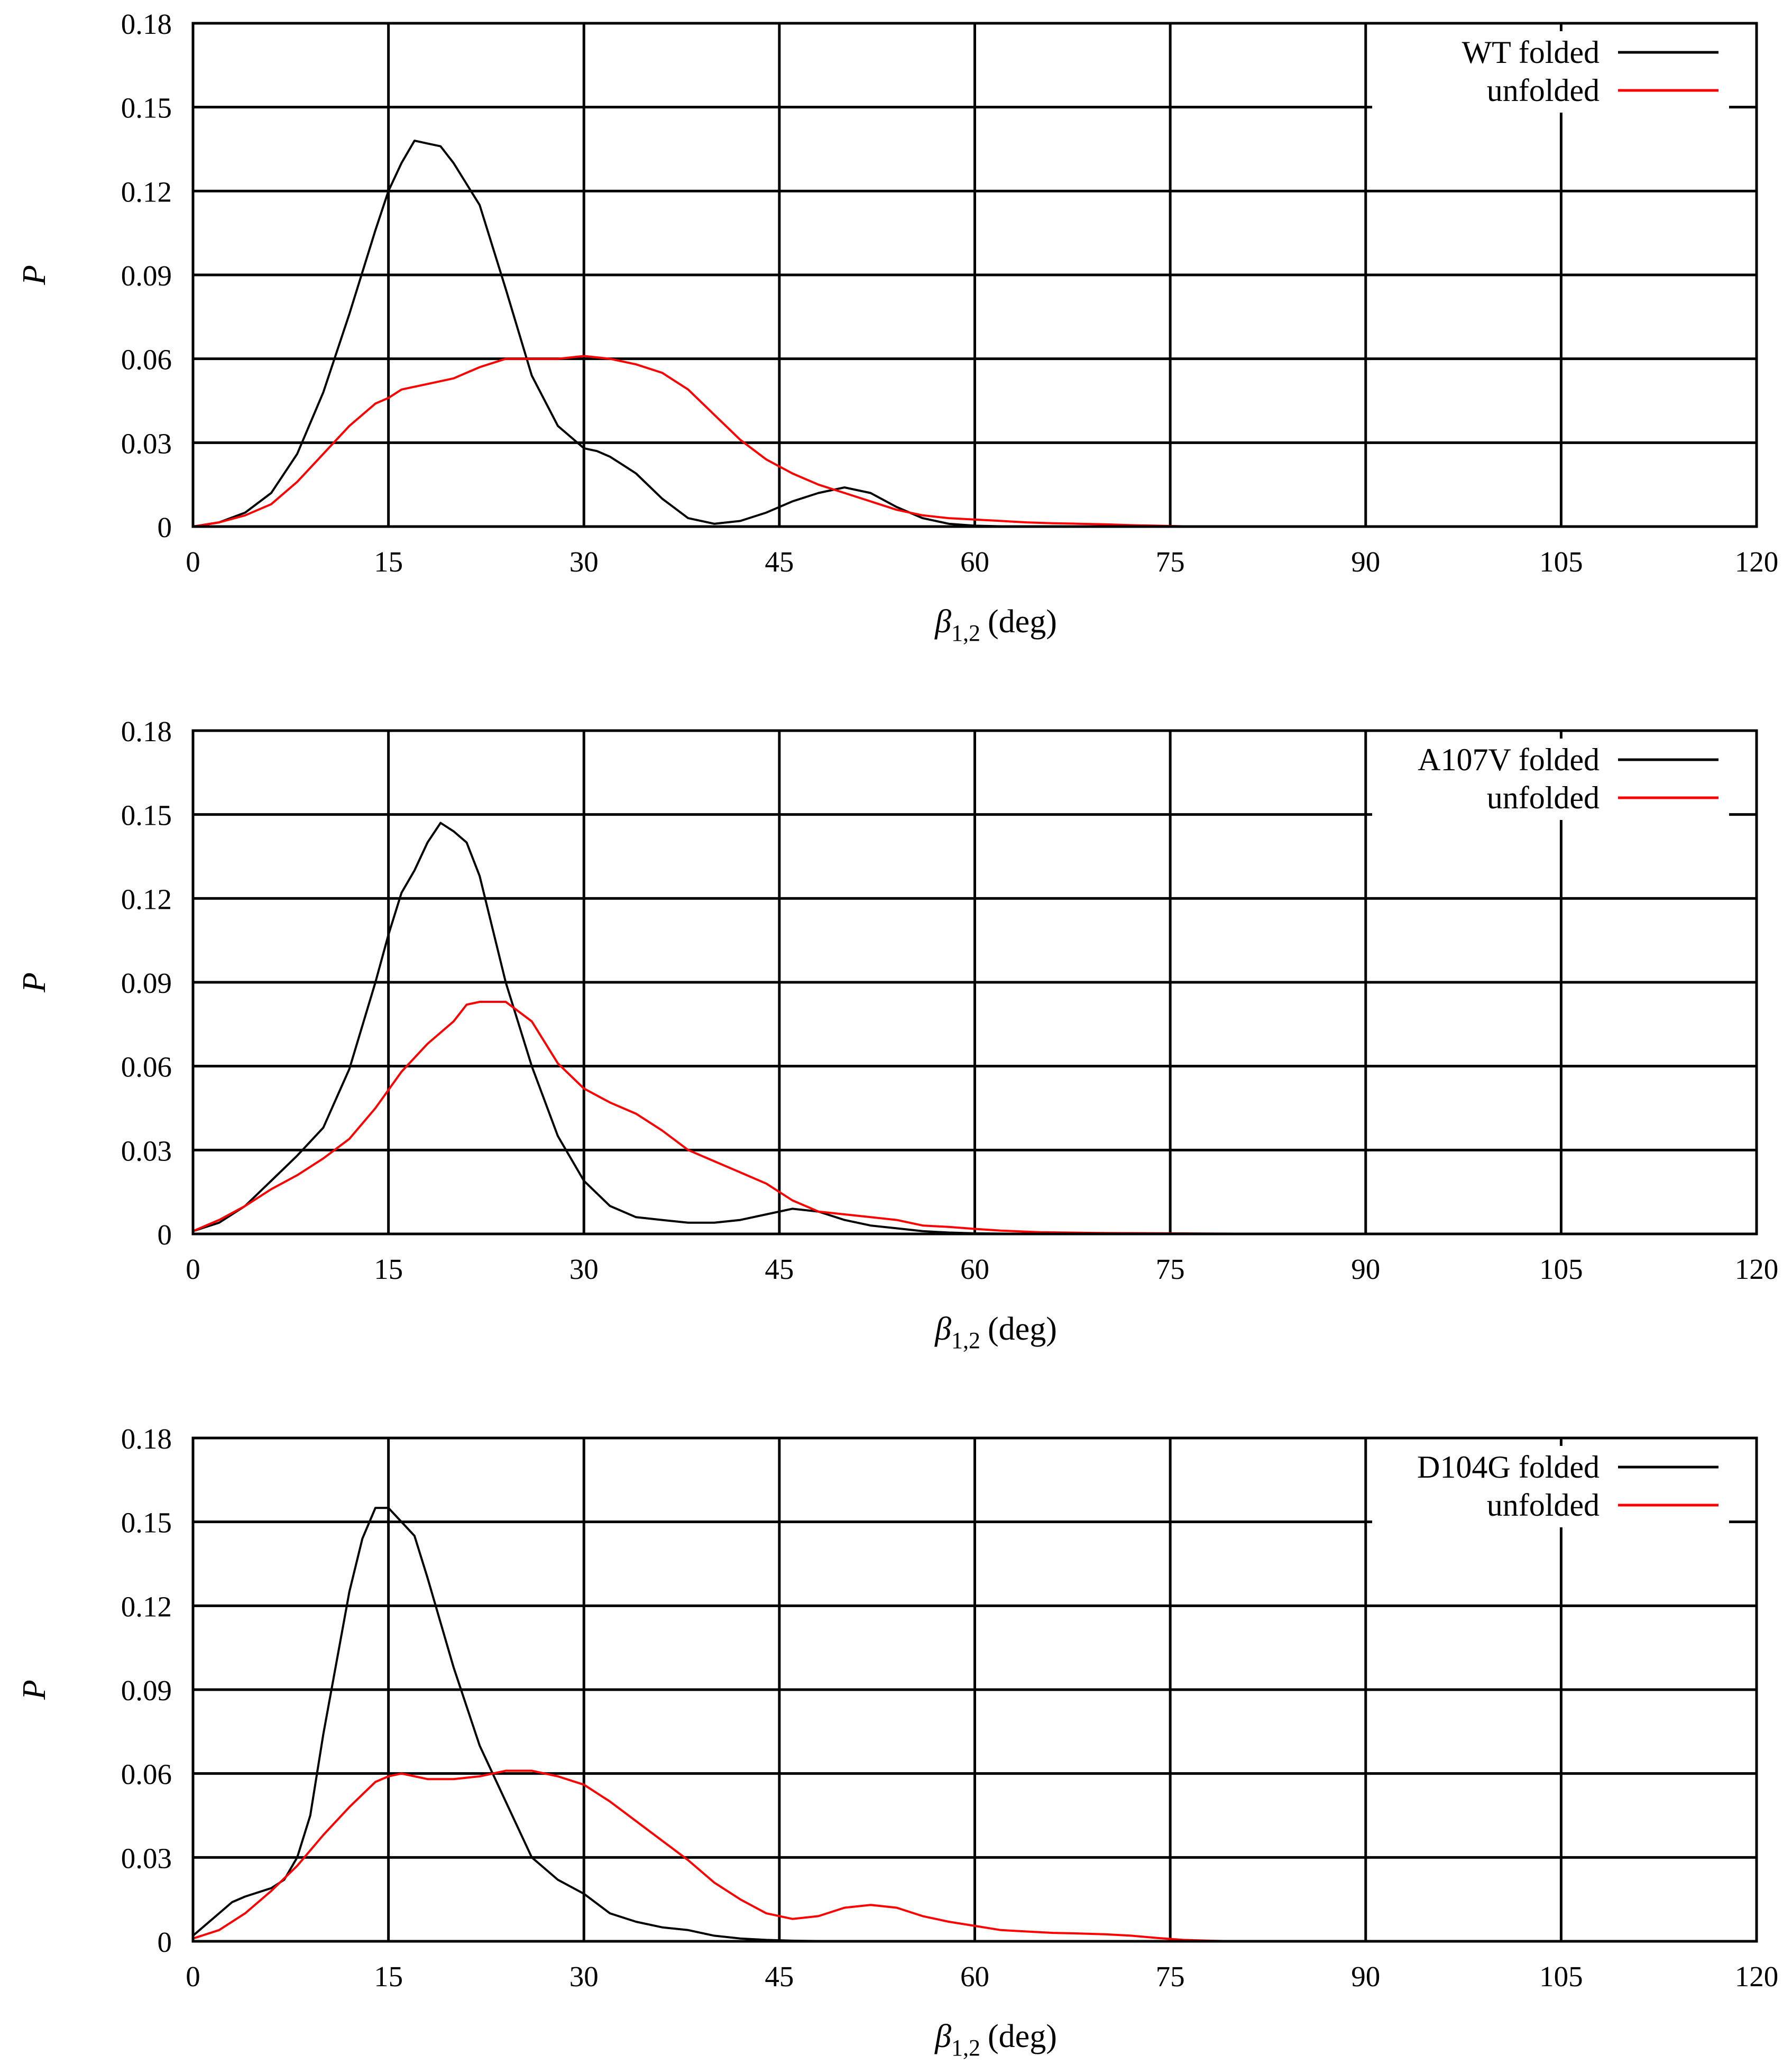 This screenshot has width=1792, height=2065. I want to click on legend-label: D104G folded, so click(1508, 1467).